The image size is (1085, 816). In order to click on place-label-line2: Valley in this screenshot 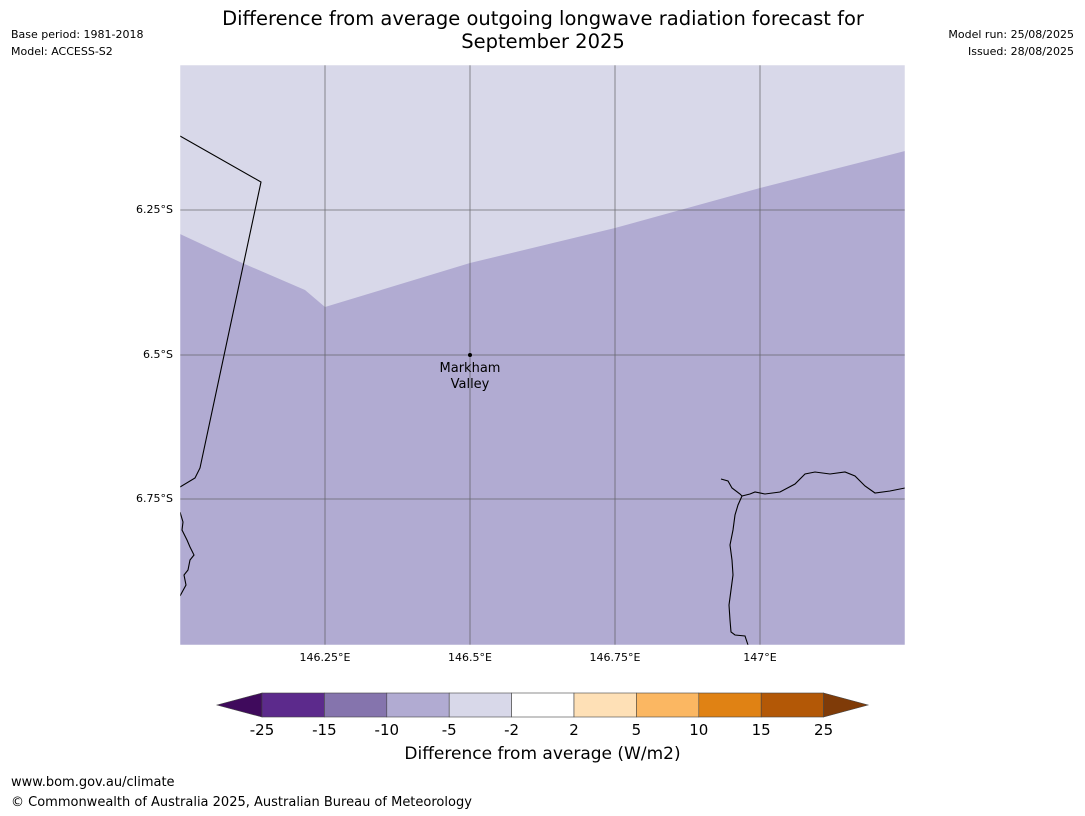, I will do `click(470, 384)`.